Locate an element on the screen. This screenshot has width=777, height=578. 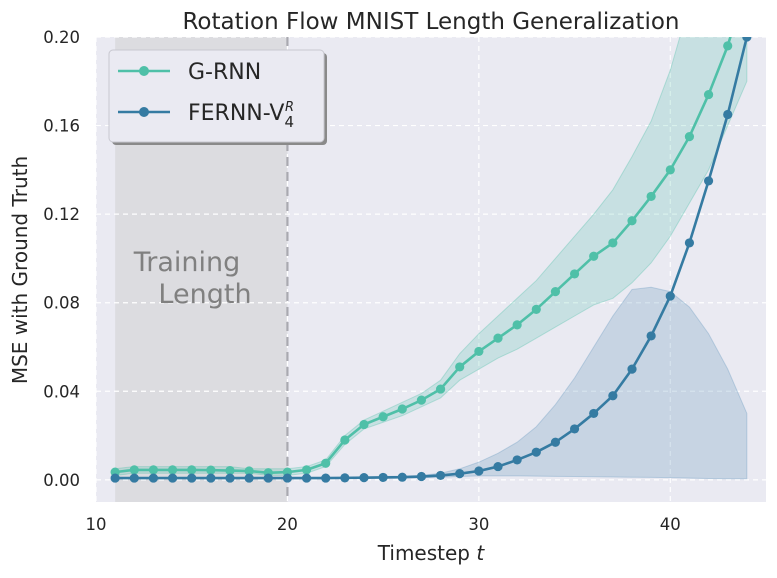
y-tick-label: 0.00 is located at coordinates (61, 480).